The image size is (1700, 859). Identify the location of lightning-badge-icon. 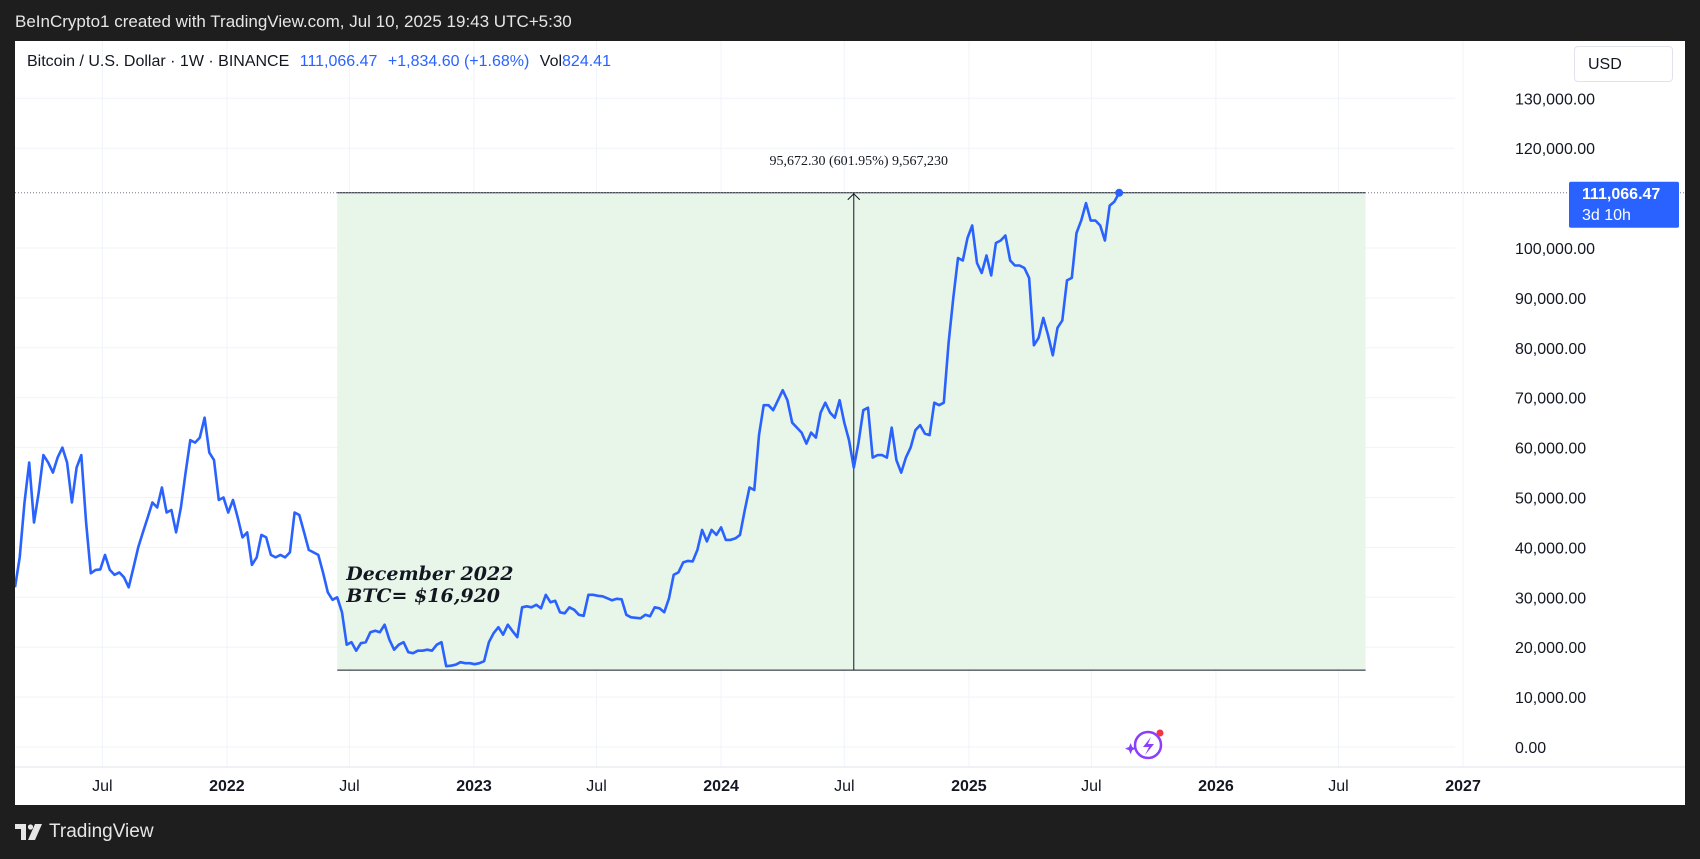
(1144, 744).